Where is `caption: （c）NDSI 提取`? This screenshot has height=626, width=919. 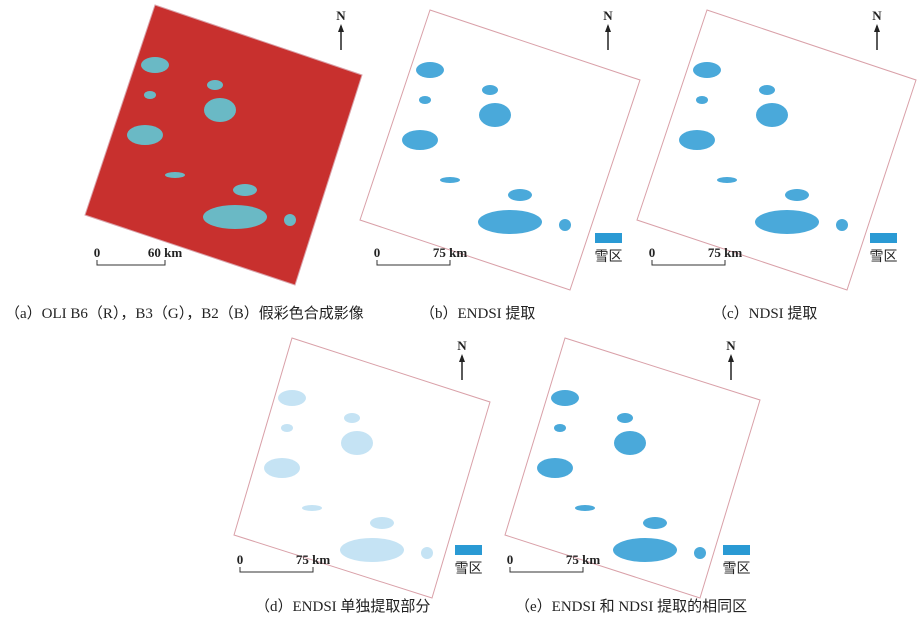
caption: （c）NDSI 提取 is located at coordinates (764, 313).